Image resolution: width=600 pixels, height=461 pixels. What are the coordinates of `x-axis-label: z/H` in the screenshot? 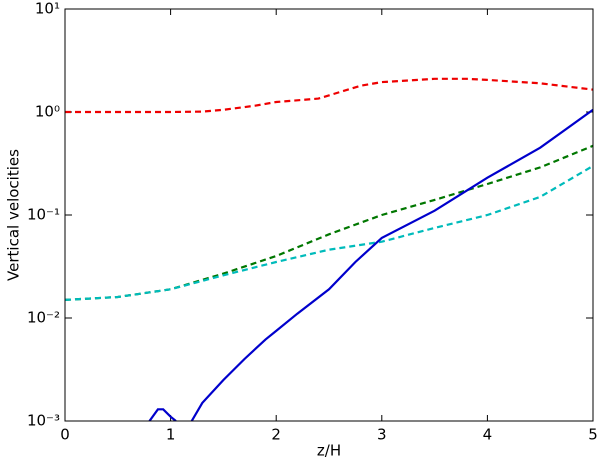 It's located at (329, 451).